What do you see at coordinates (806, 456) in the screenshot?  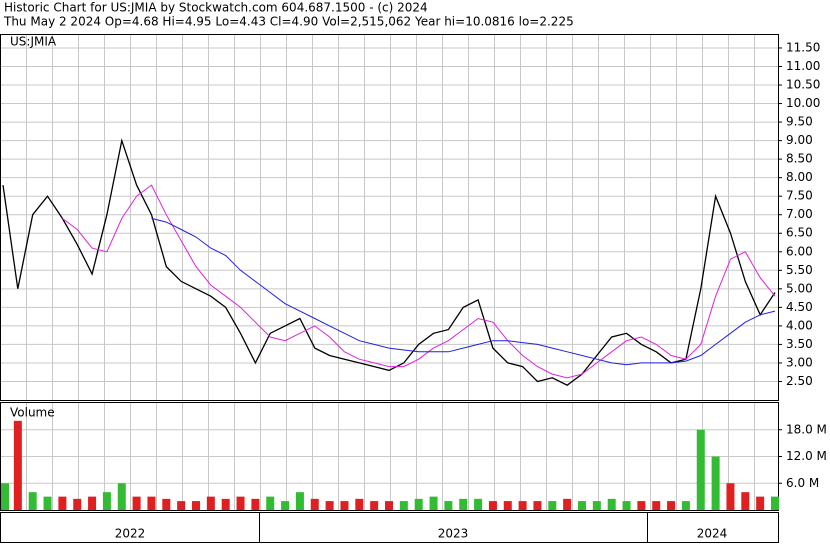 I see `y-tick-label: 12.0 M` at bounding box center [806, 456].